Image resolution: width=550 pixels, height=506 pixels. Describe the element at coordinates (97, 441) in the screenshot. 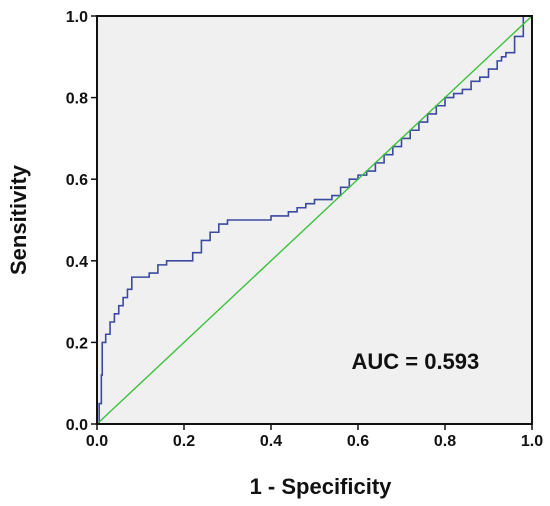

I see `x-tick-label: 0.0` at that location.